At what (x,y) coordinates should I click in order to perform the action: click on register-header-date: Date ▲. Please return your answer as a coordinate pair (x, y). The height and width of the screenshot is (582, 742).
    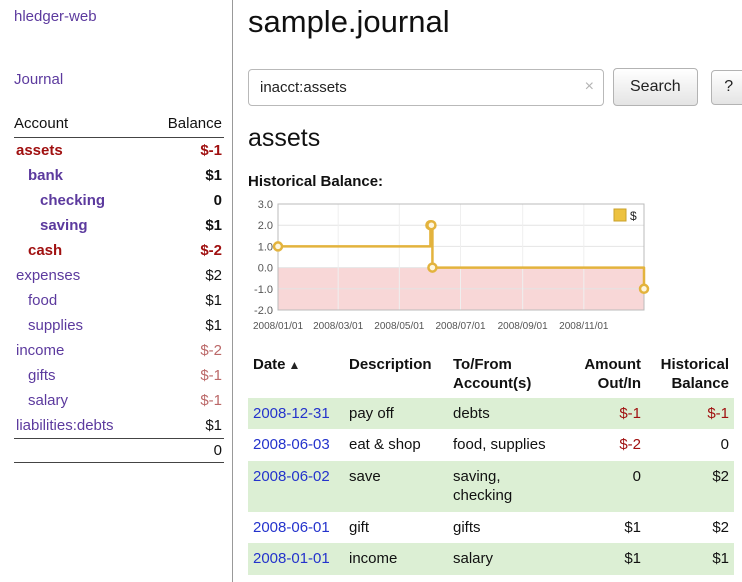
    Looking at the image, I should click on (296, 375).